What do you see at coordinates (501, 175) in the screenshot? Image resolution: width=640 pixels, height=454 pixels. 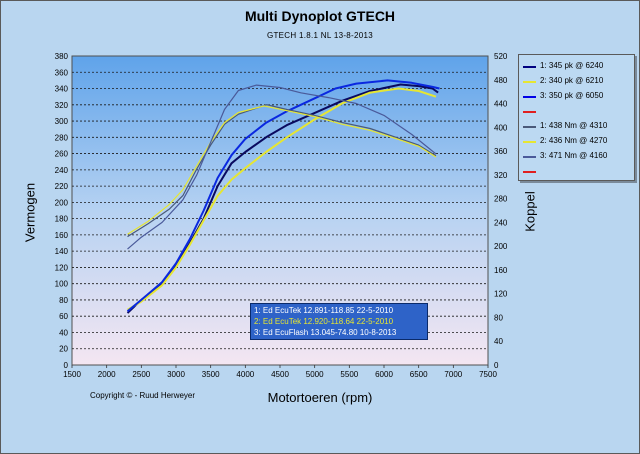 I see `y-right-tick-label: 320` at bounding box center [501, 175].